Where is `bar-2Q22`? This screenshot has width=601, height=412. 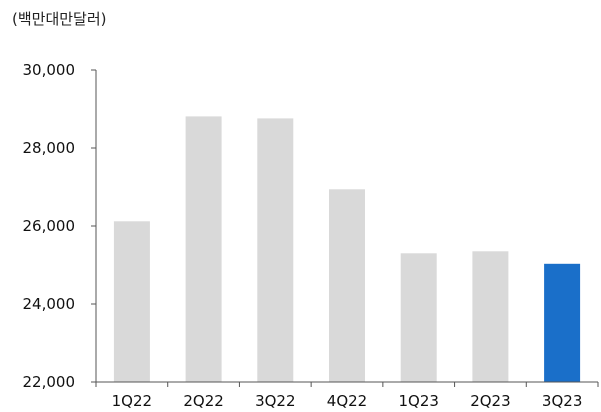
bar-2Q22 is located at coordinates (203, 249).